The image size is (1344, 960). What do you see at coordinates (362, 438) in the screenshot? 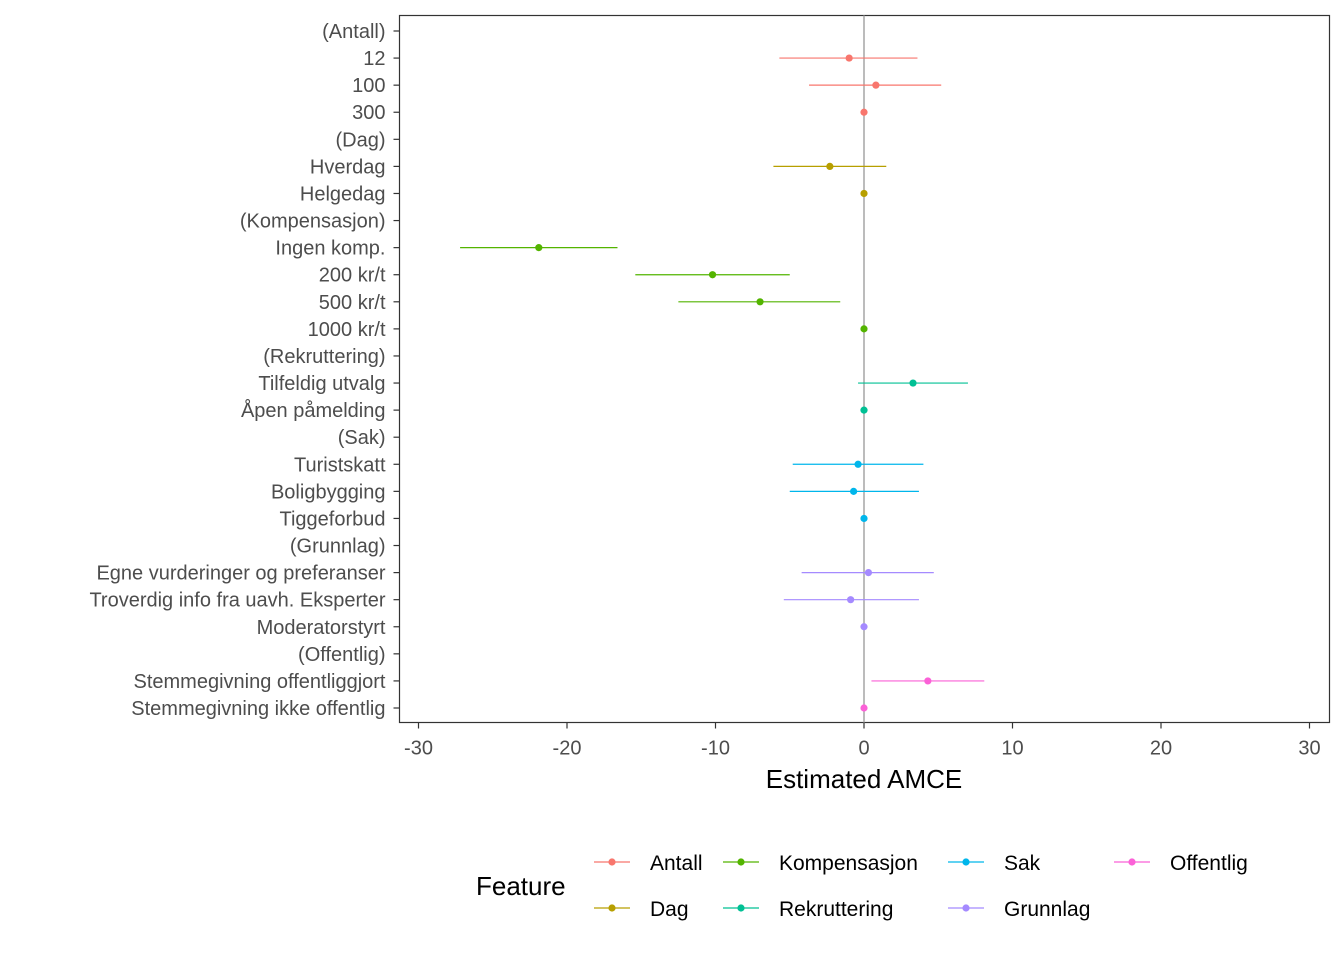
I see `y-tick-label: (Sak)` at bounding box center [362, 438].